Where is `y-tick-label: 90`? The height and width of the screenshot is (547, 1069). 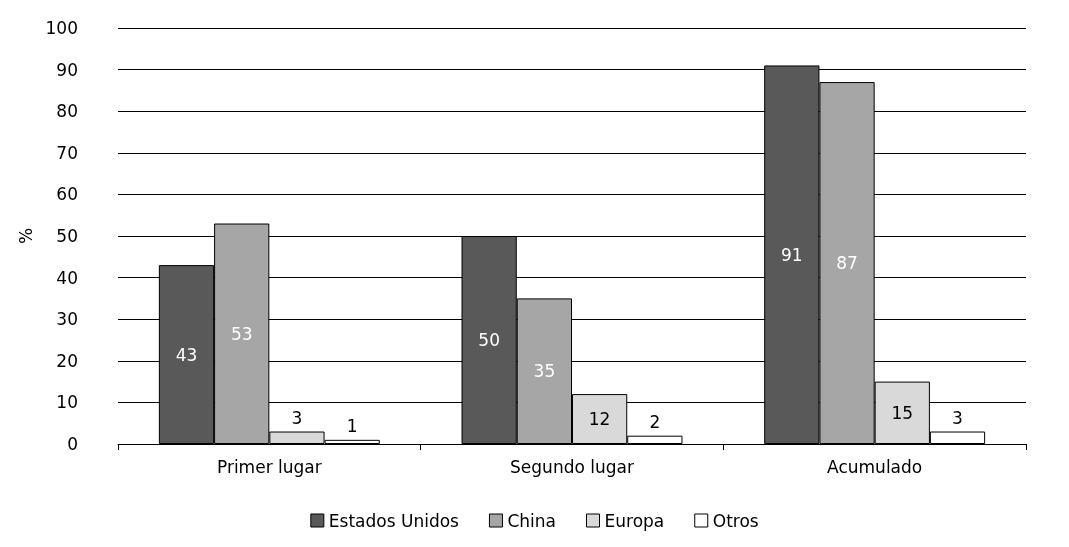 y-tick-label: 90 is located at coordinates (67, 69).